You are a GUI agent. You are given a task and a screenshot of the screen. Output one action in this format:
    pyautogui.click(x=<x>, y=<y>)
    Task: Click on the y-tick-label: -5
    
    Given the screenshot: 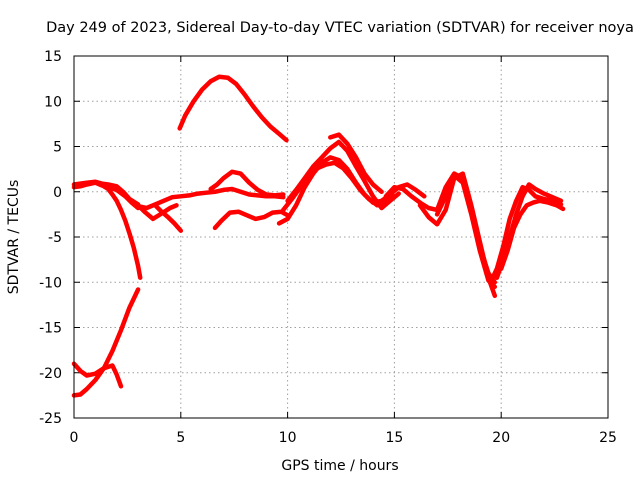 What is the action you would take?
    pyautogui.click(x=55, y=238)
    